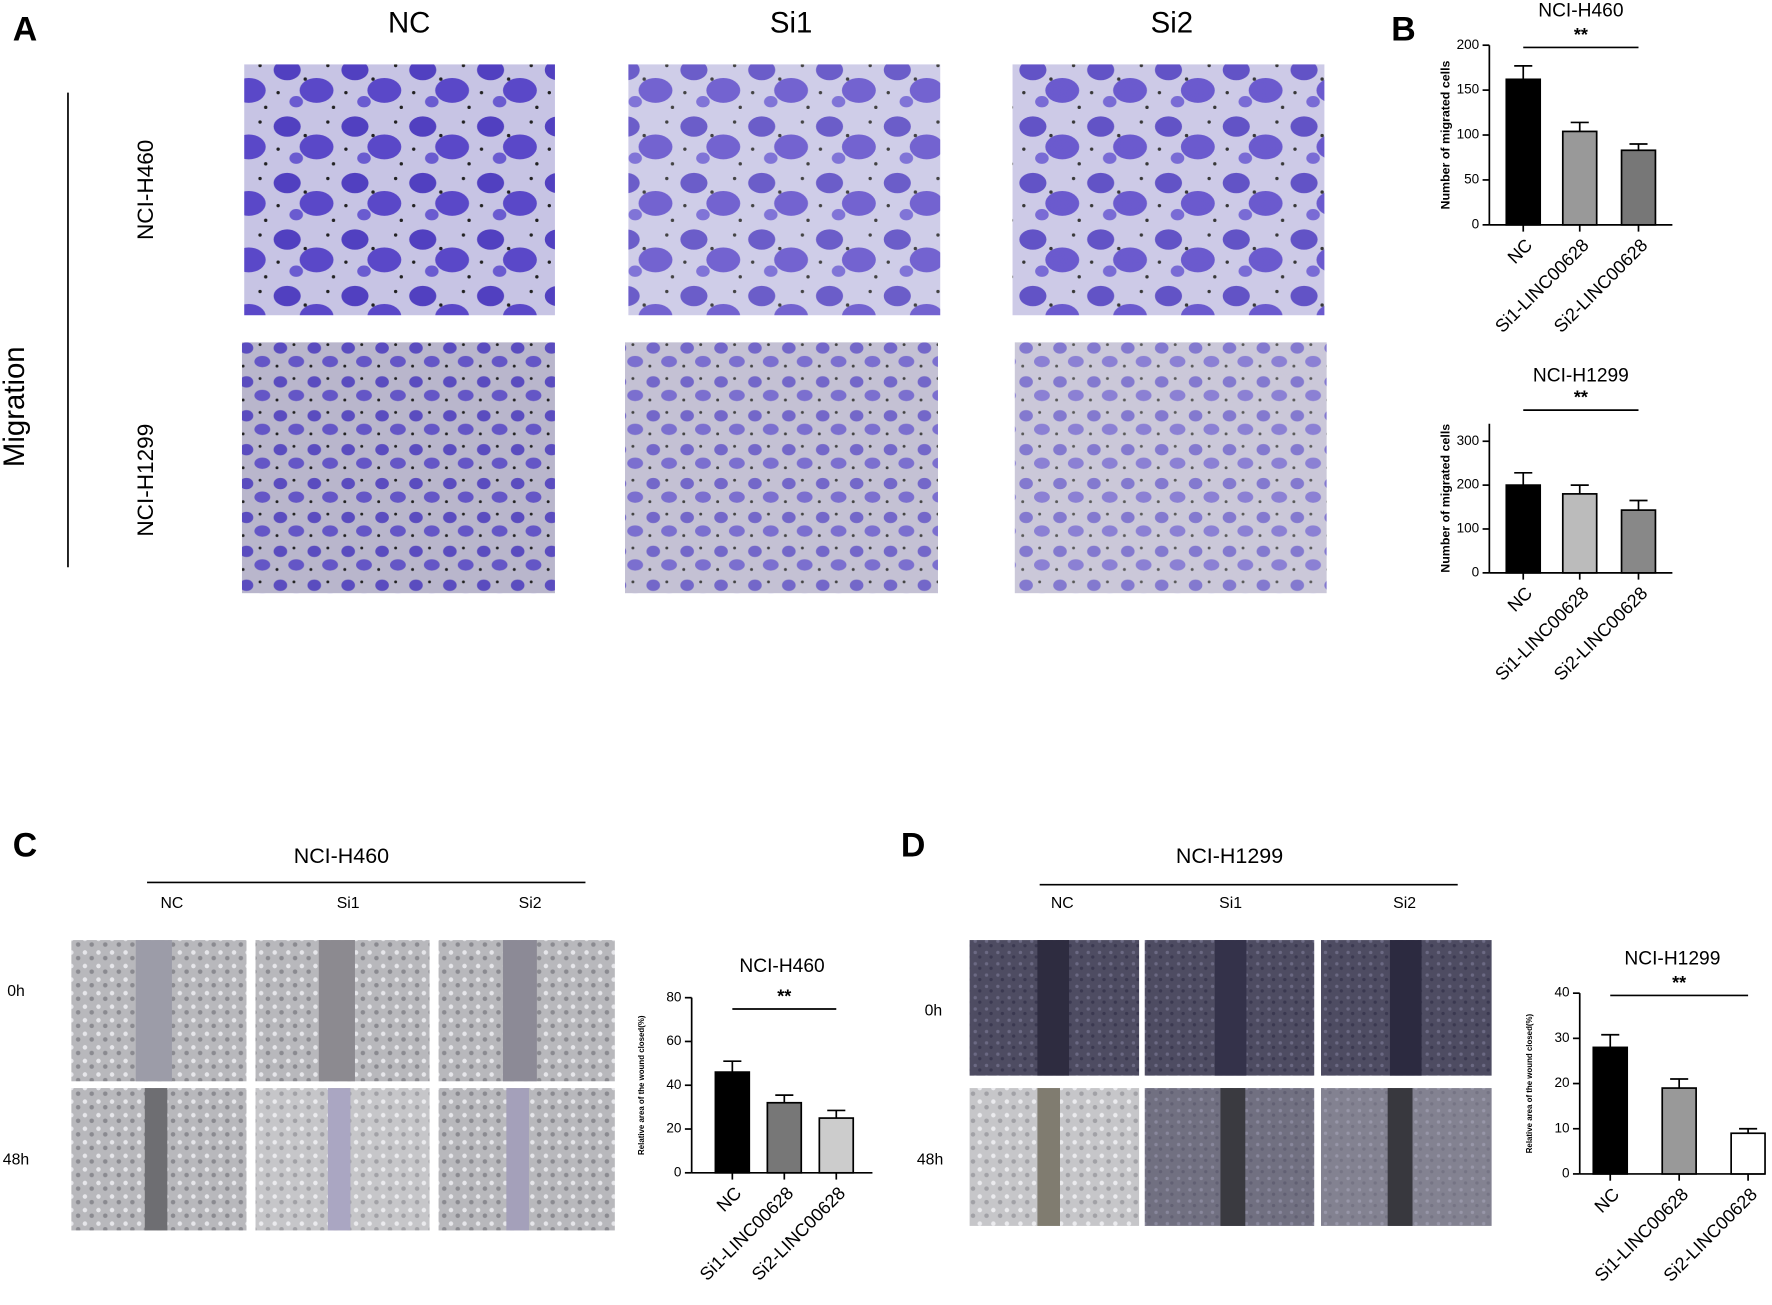 This screenshot has width=1772, height=1305. What do you see at coordinates (341, 856) in the screenshot?
I see `panel-title: NCI-H460` at bounding box center [341, 856].